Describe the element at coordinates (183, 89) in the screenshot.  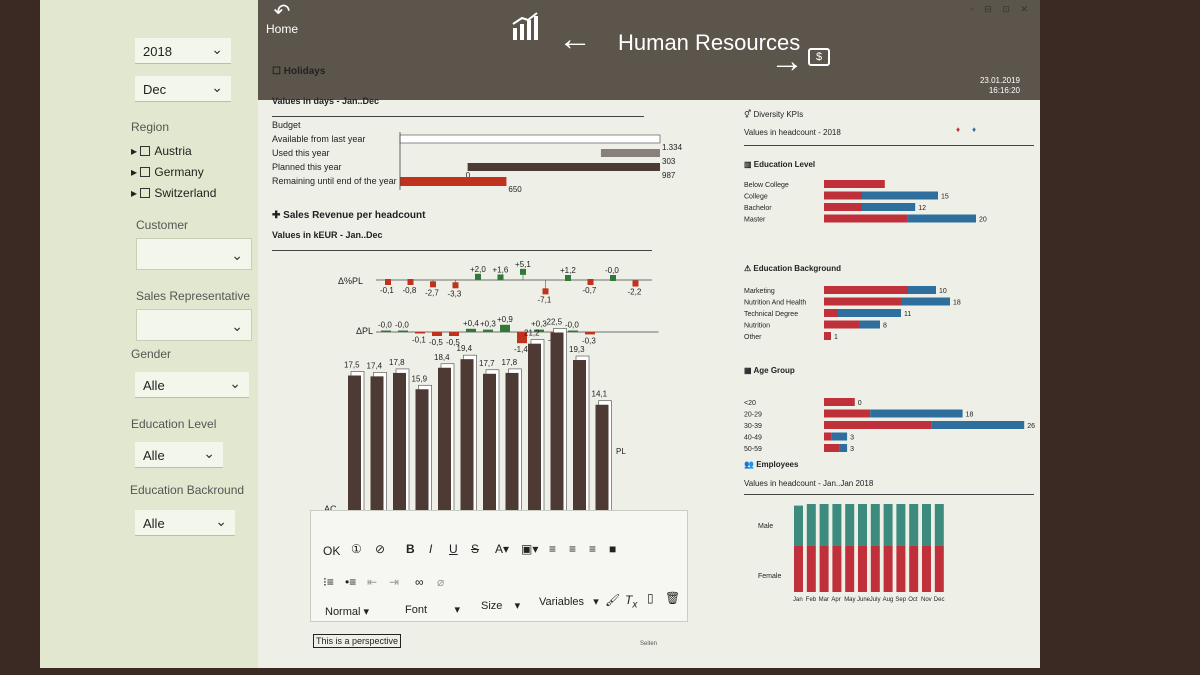
I see `month-select: Dec ⌄` at that location.